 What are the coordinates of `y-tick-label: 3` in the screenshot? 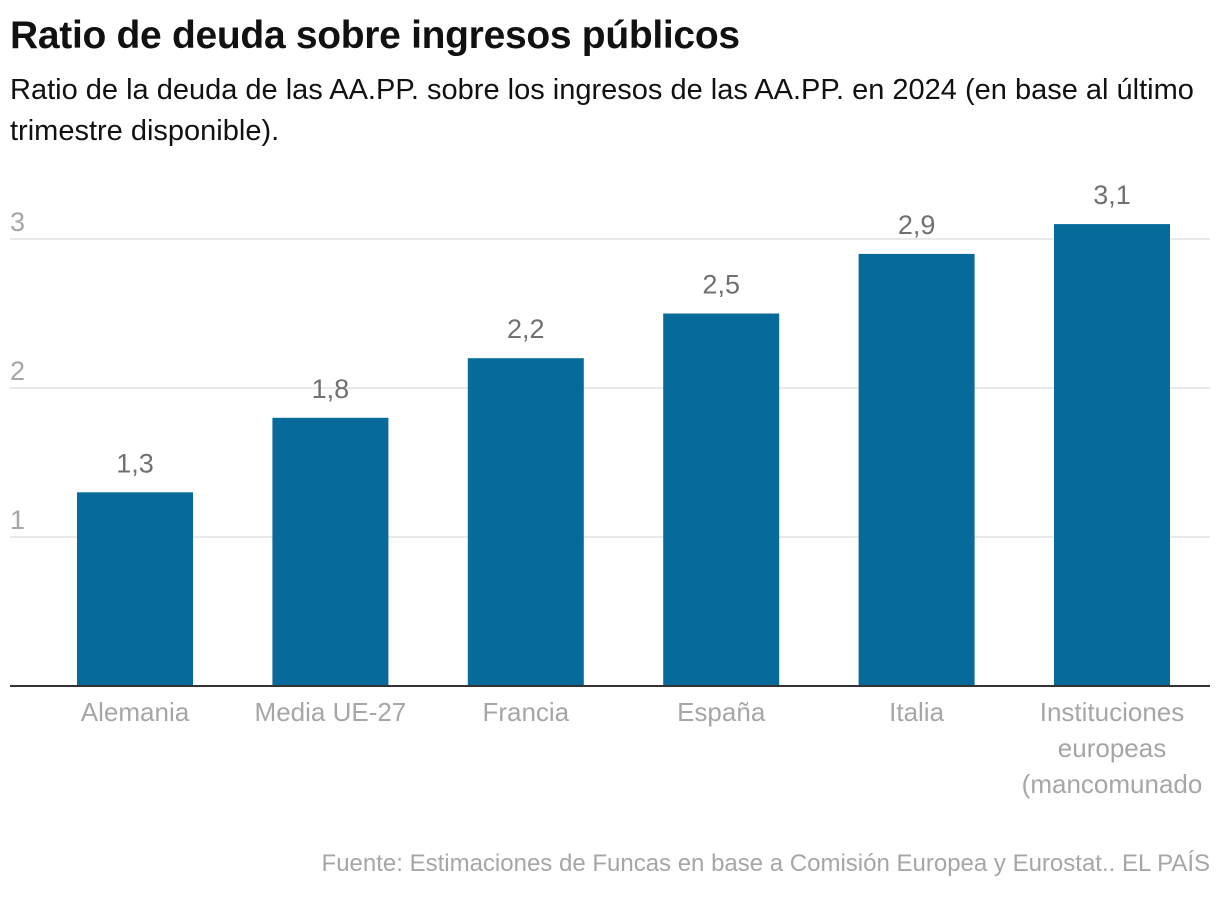 It's located at (17, 222).